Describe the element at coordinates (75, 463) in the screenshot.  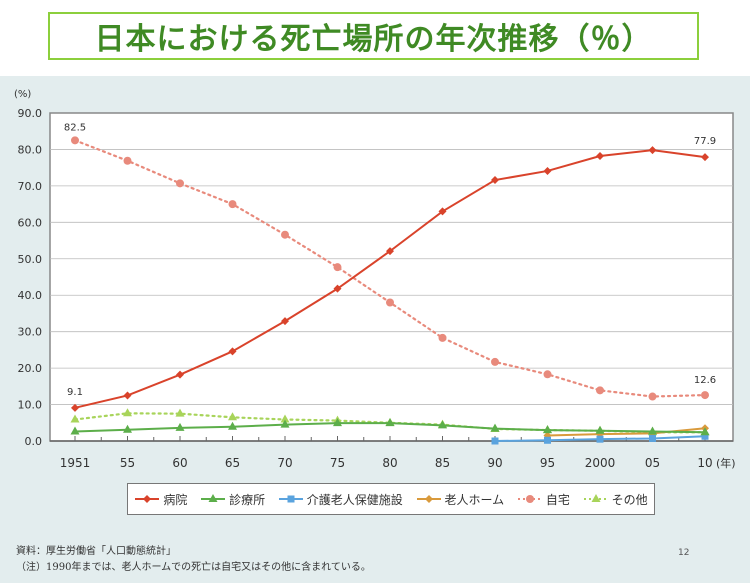
I see `x-tick-label: 1951` at that location.